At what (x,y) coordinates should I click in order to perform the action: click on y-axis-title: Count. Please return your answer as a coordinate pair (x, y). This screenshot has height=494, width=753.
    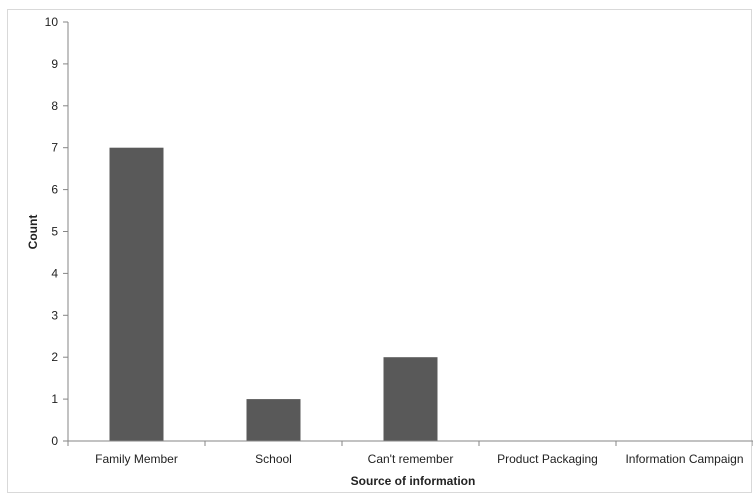
    Looking at the image, I should click on (33, 232).